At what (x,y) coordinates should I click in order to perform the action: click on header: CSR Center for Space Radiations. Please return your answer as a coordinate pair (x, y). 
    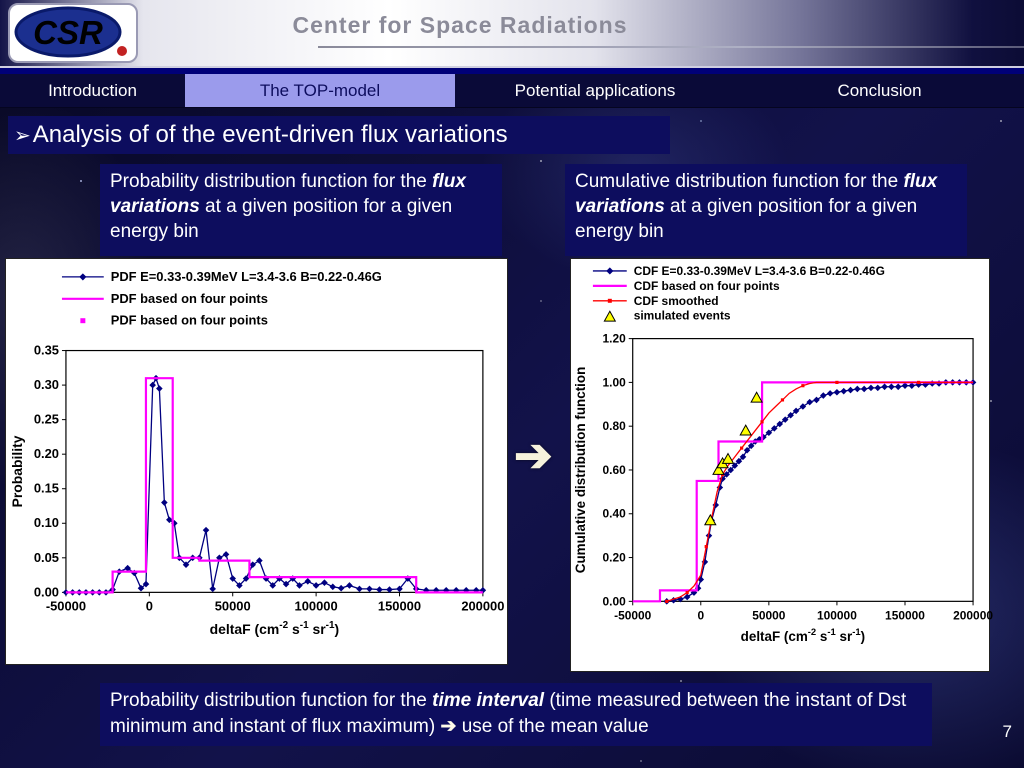
    Looking at the image, I should click on (512, 33).